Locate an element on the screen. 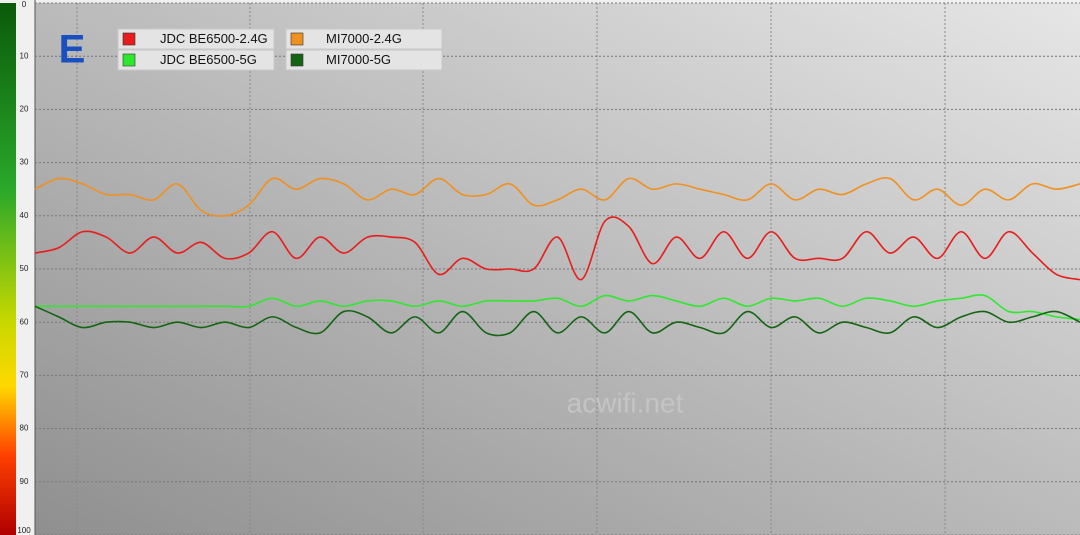  y-tick-label: 50 is located at coordinates (24, 268).